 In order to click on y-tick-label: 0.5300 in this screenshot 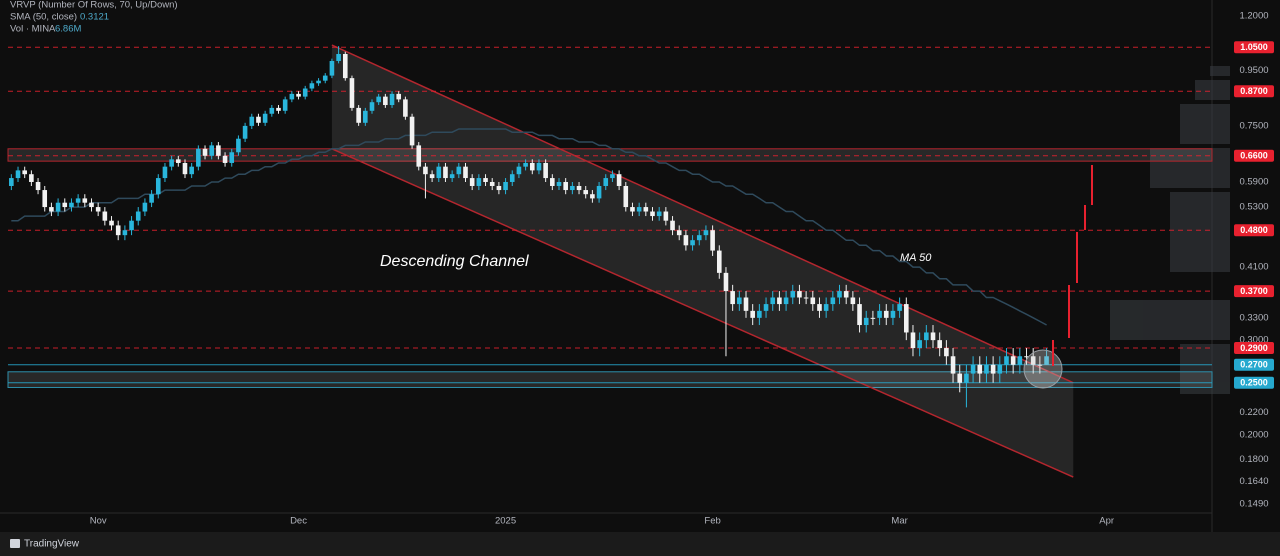, I will do `click(1253, 207)`.